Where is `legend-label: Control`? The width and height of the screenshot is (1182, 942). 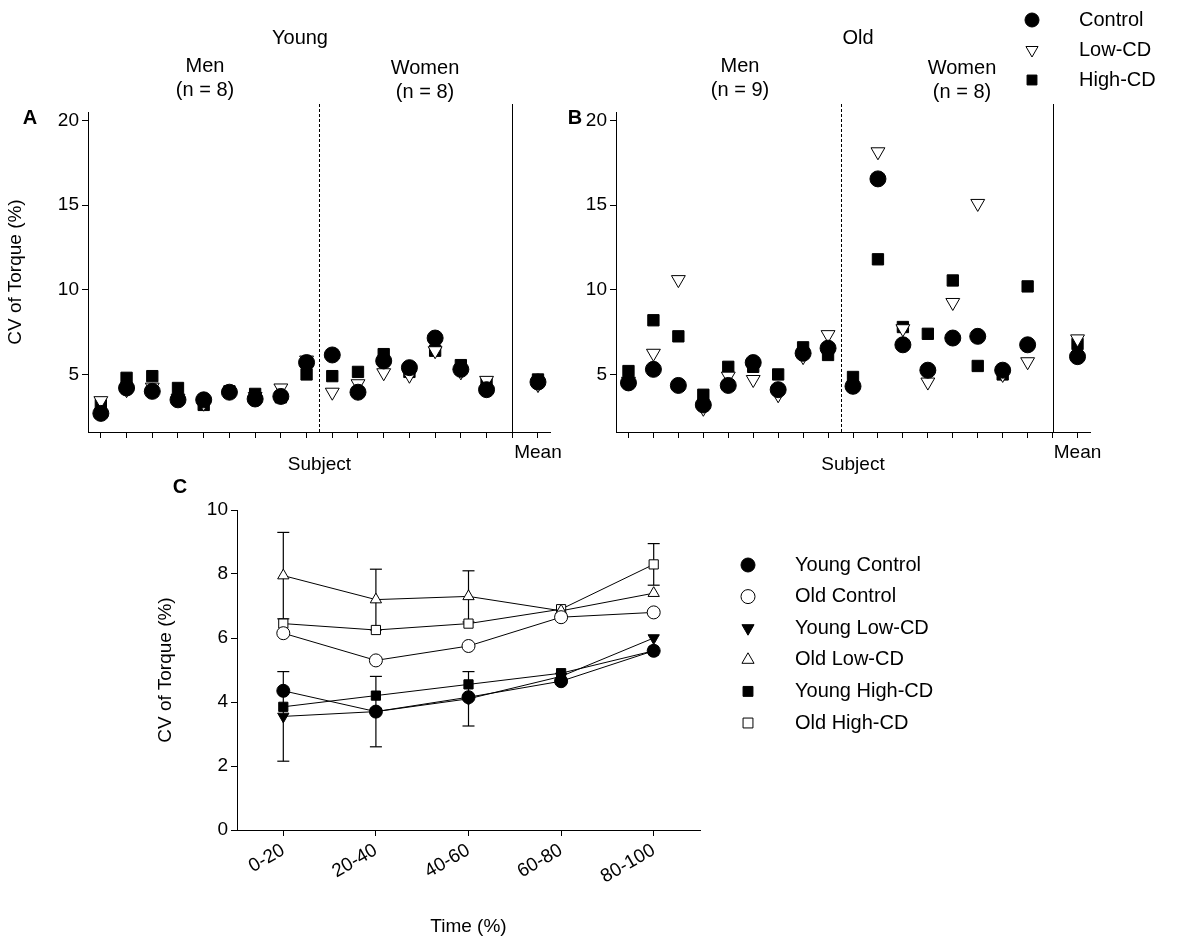
legend-label: Control is located at coordinates (1111, 18).